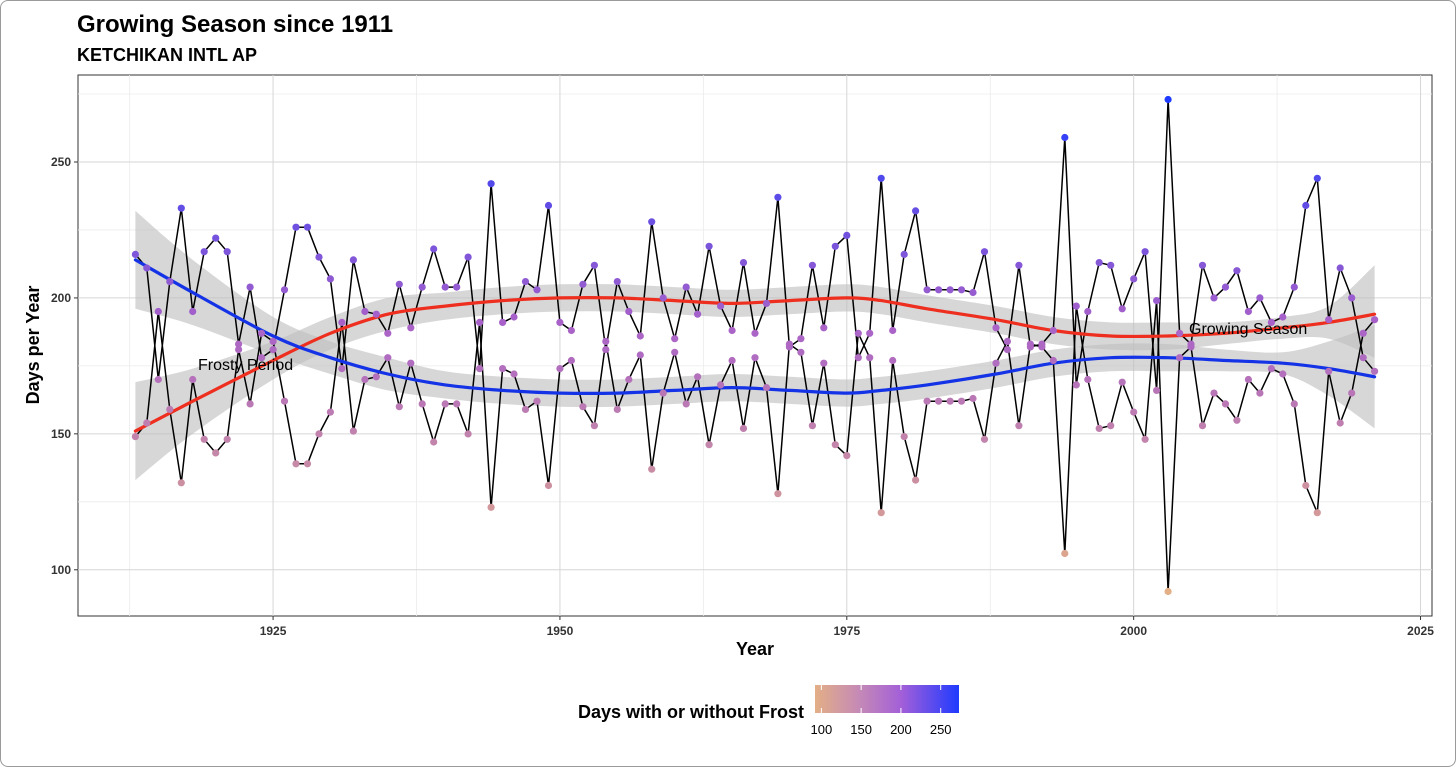 The image size is (1456, 767). I want to click on x-tick-label: 1925, so click(273, 631).